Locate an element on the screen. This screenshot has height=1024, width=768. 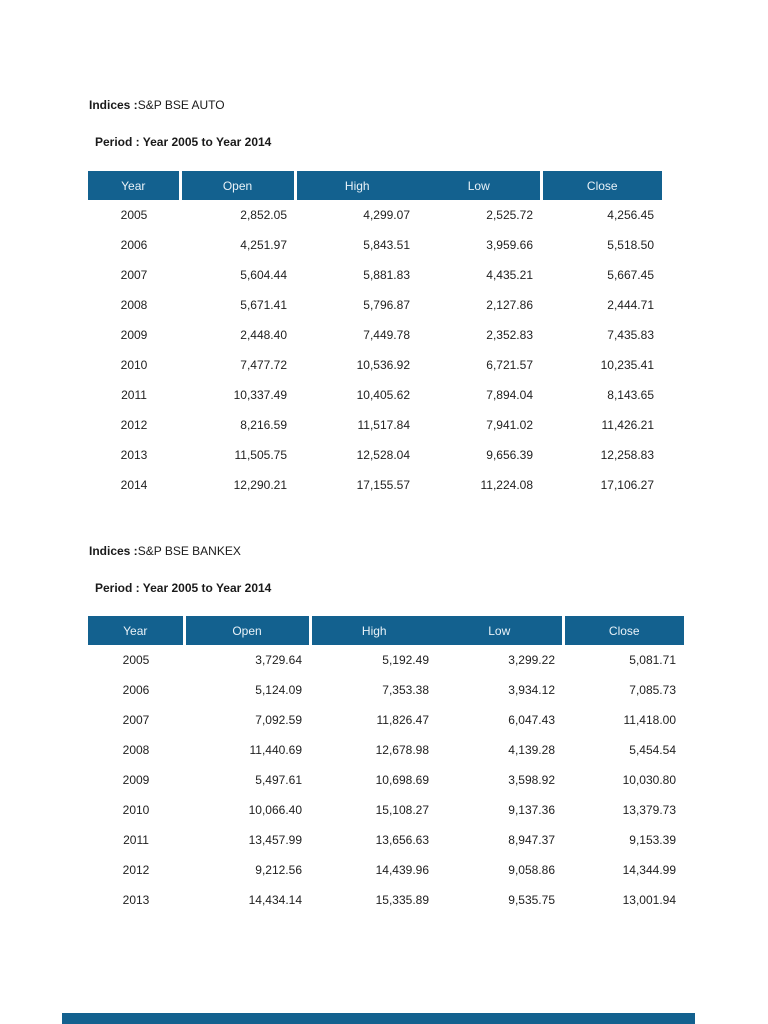
year-cell: 2007 is located at coordinates (136, 720).